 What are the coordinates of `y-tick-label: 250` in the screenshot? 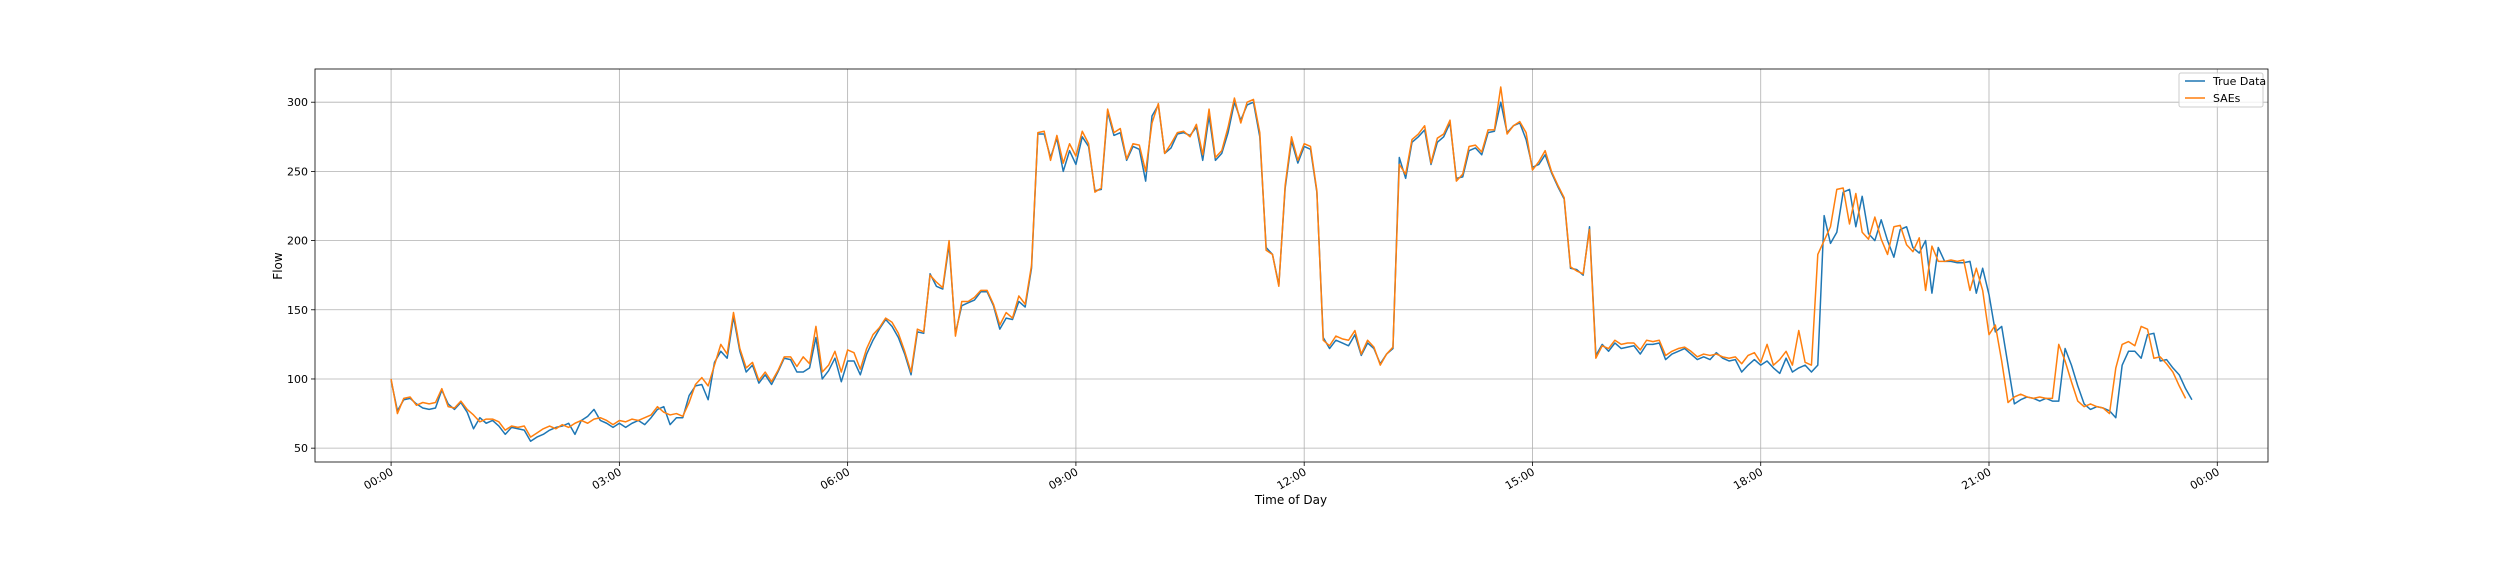 It's located at (297, 171).